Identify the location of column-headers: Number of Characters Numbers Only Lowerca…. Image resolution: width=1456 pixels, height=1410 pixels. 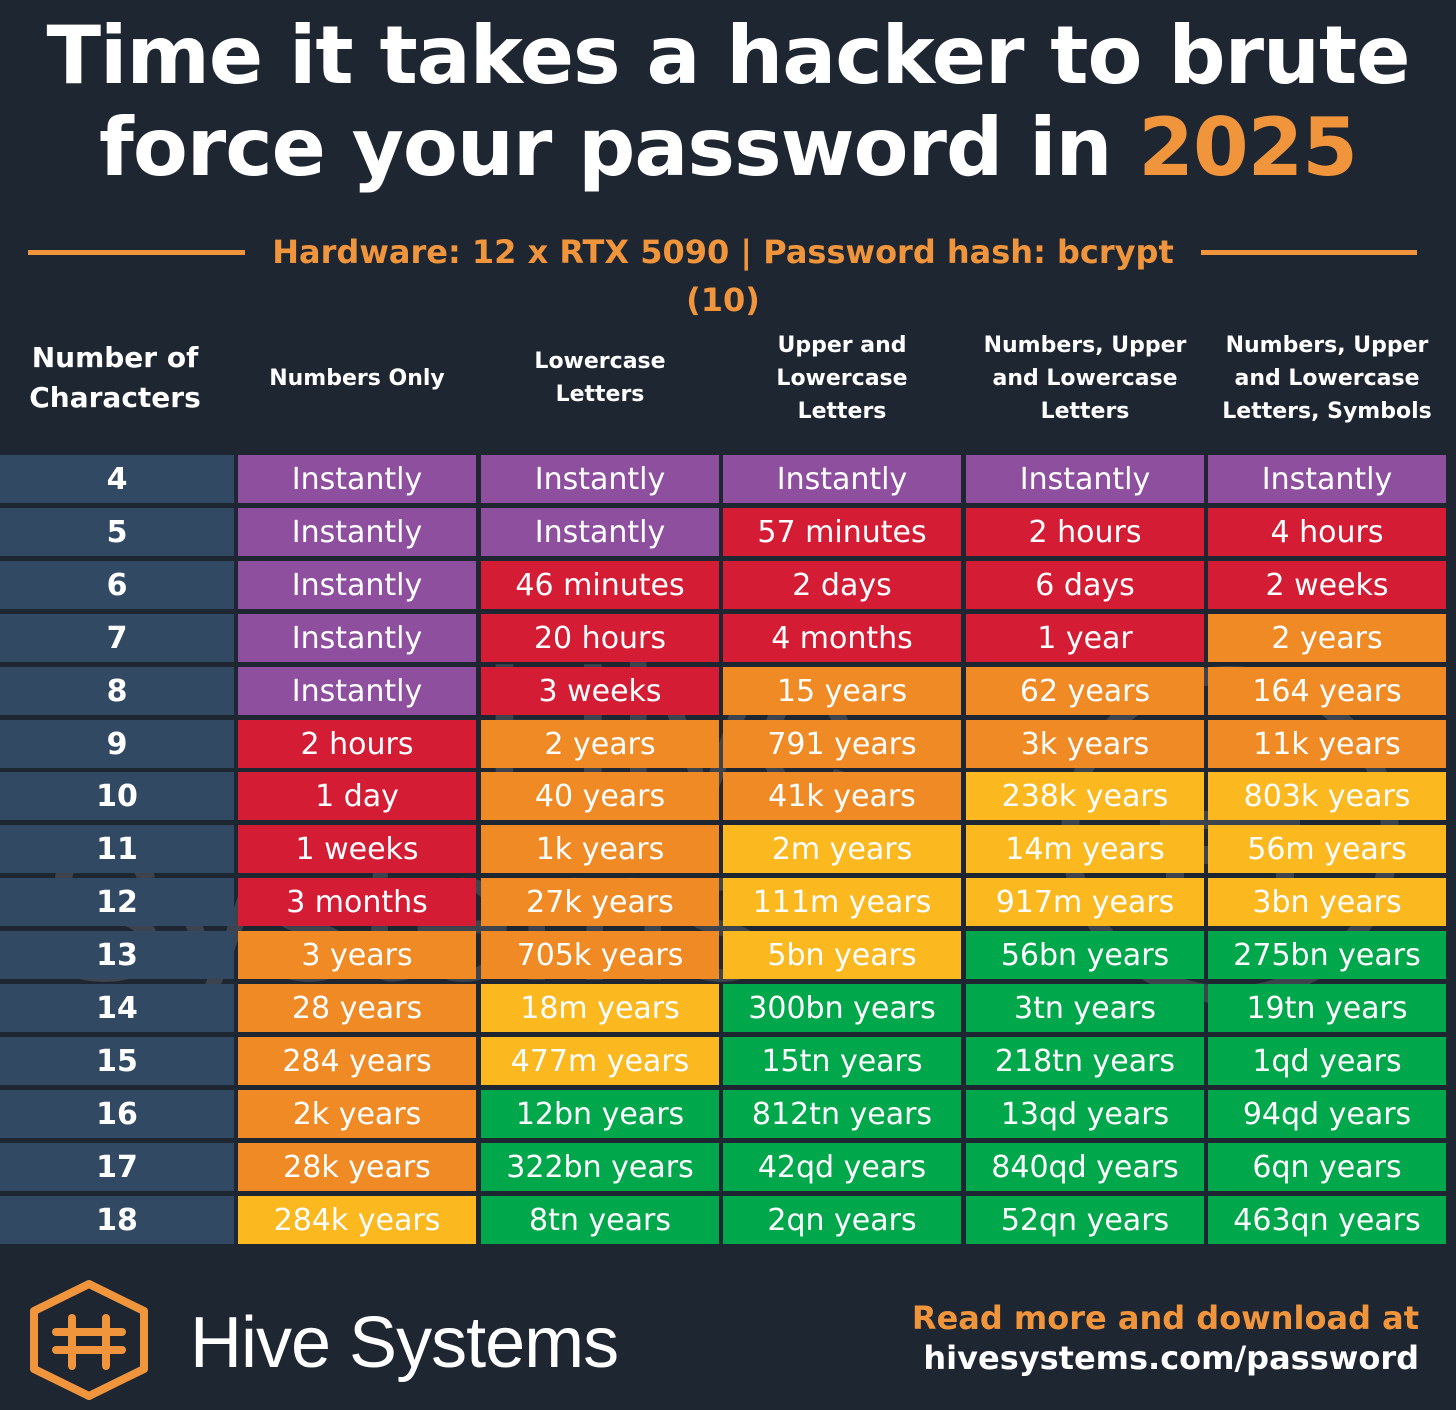
(728, 378).